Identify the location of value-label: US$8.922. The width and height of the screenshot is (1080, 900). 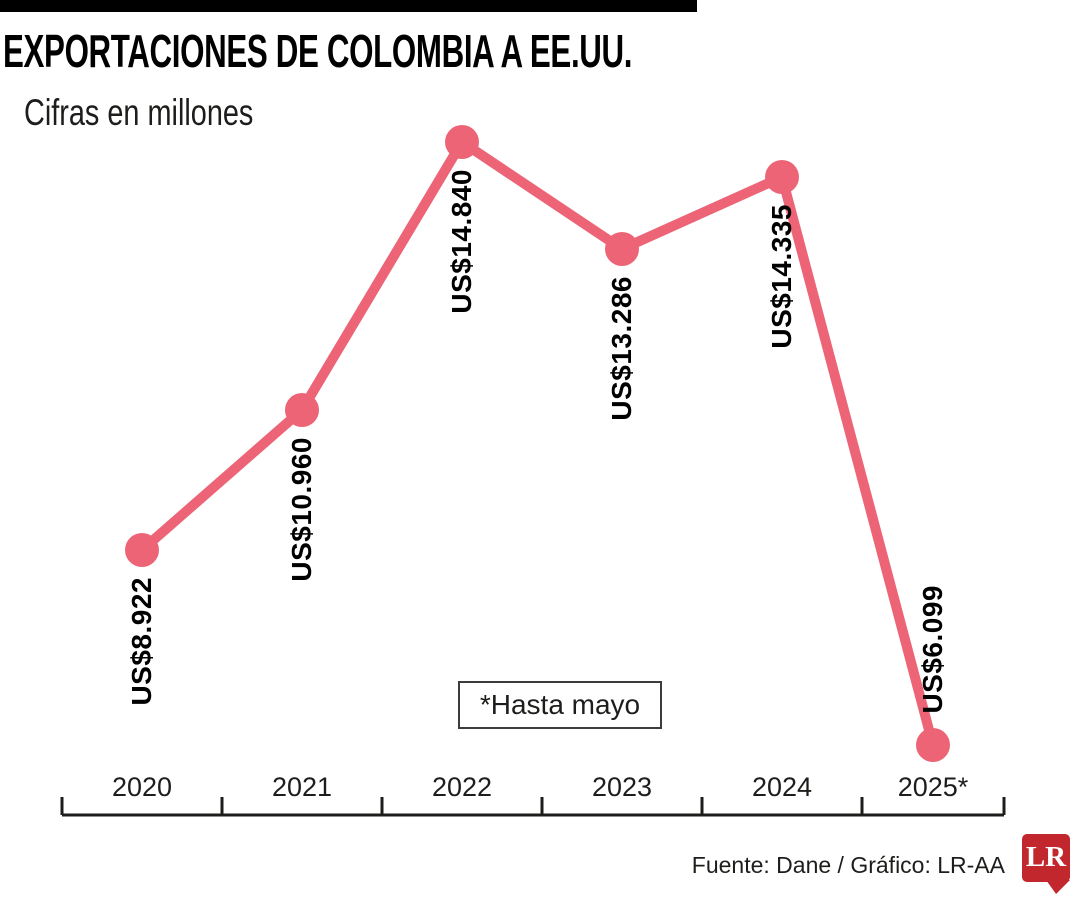
(141, 641).